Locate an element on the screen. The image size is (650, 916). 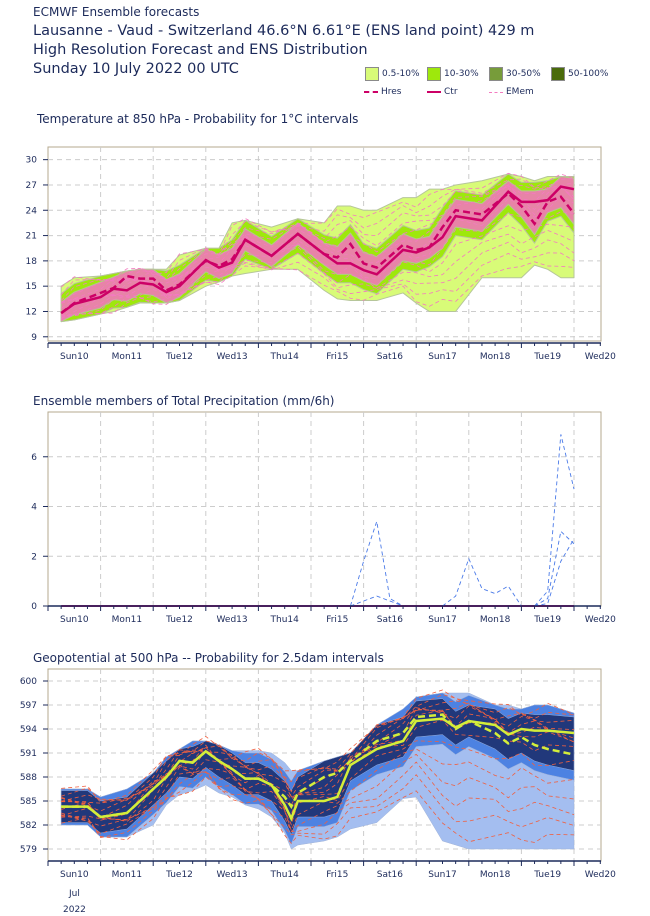
y-tick-label: 15 is located at coordinates (31, 287).